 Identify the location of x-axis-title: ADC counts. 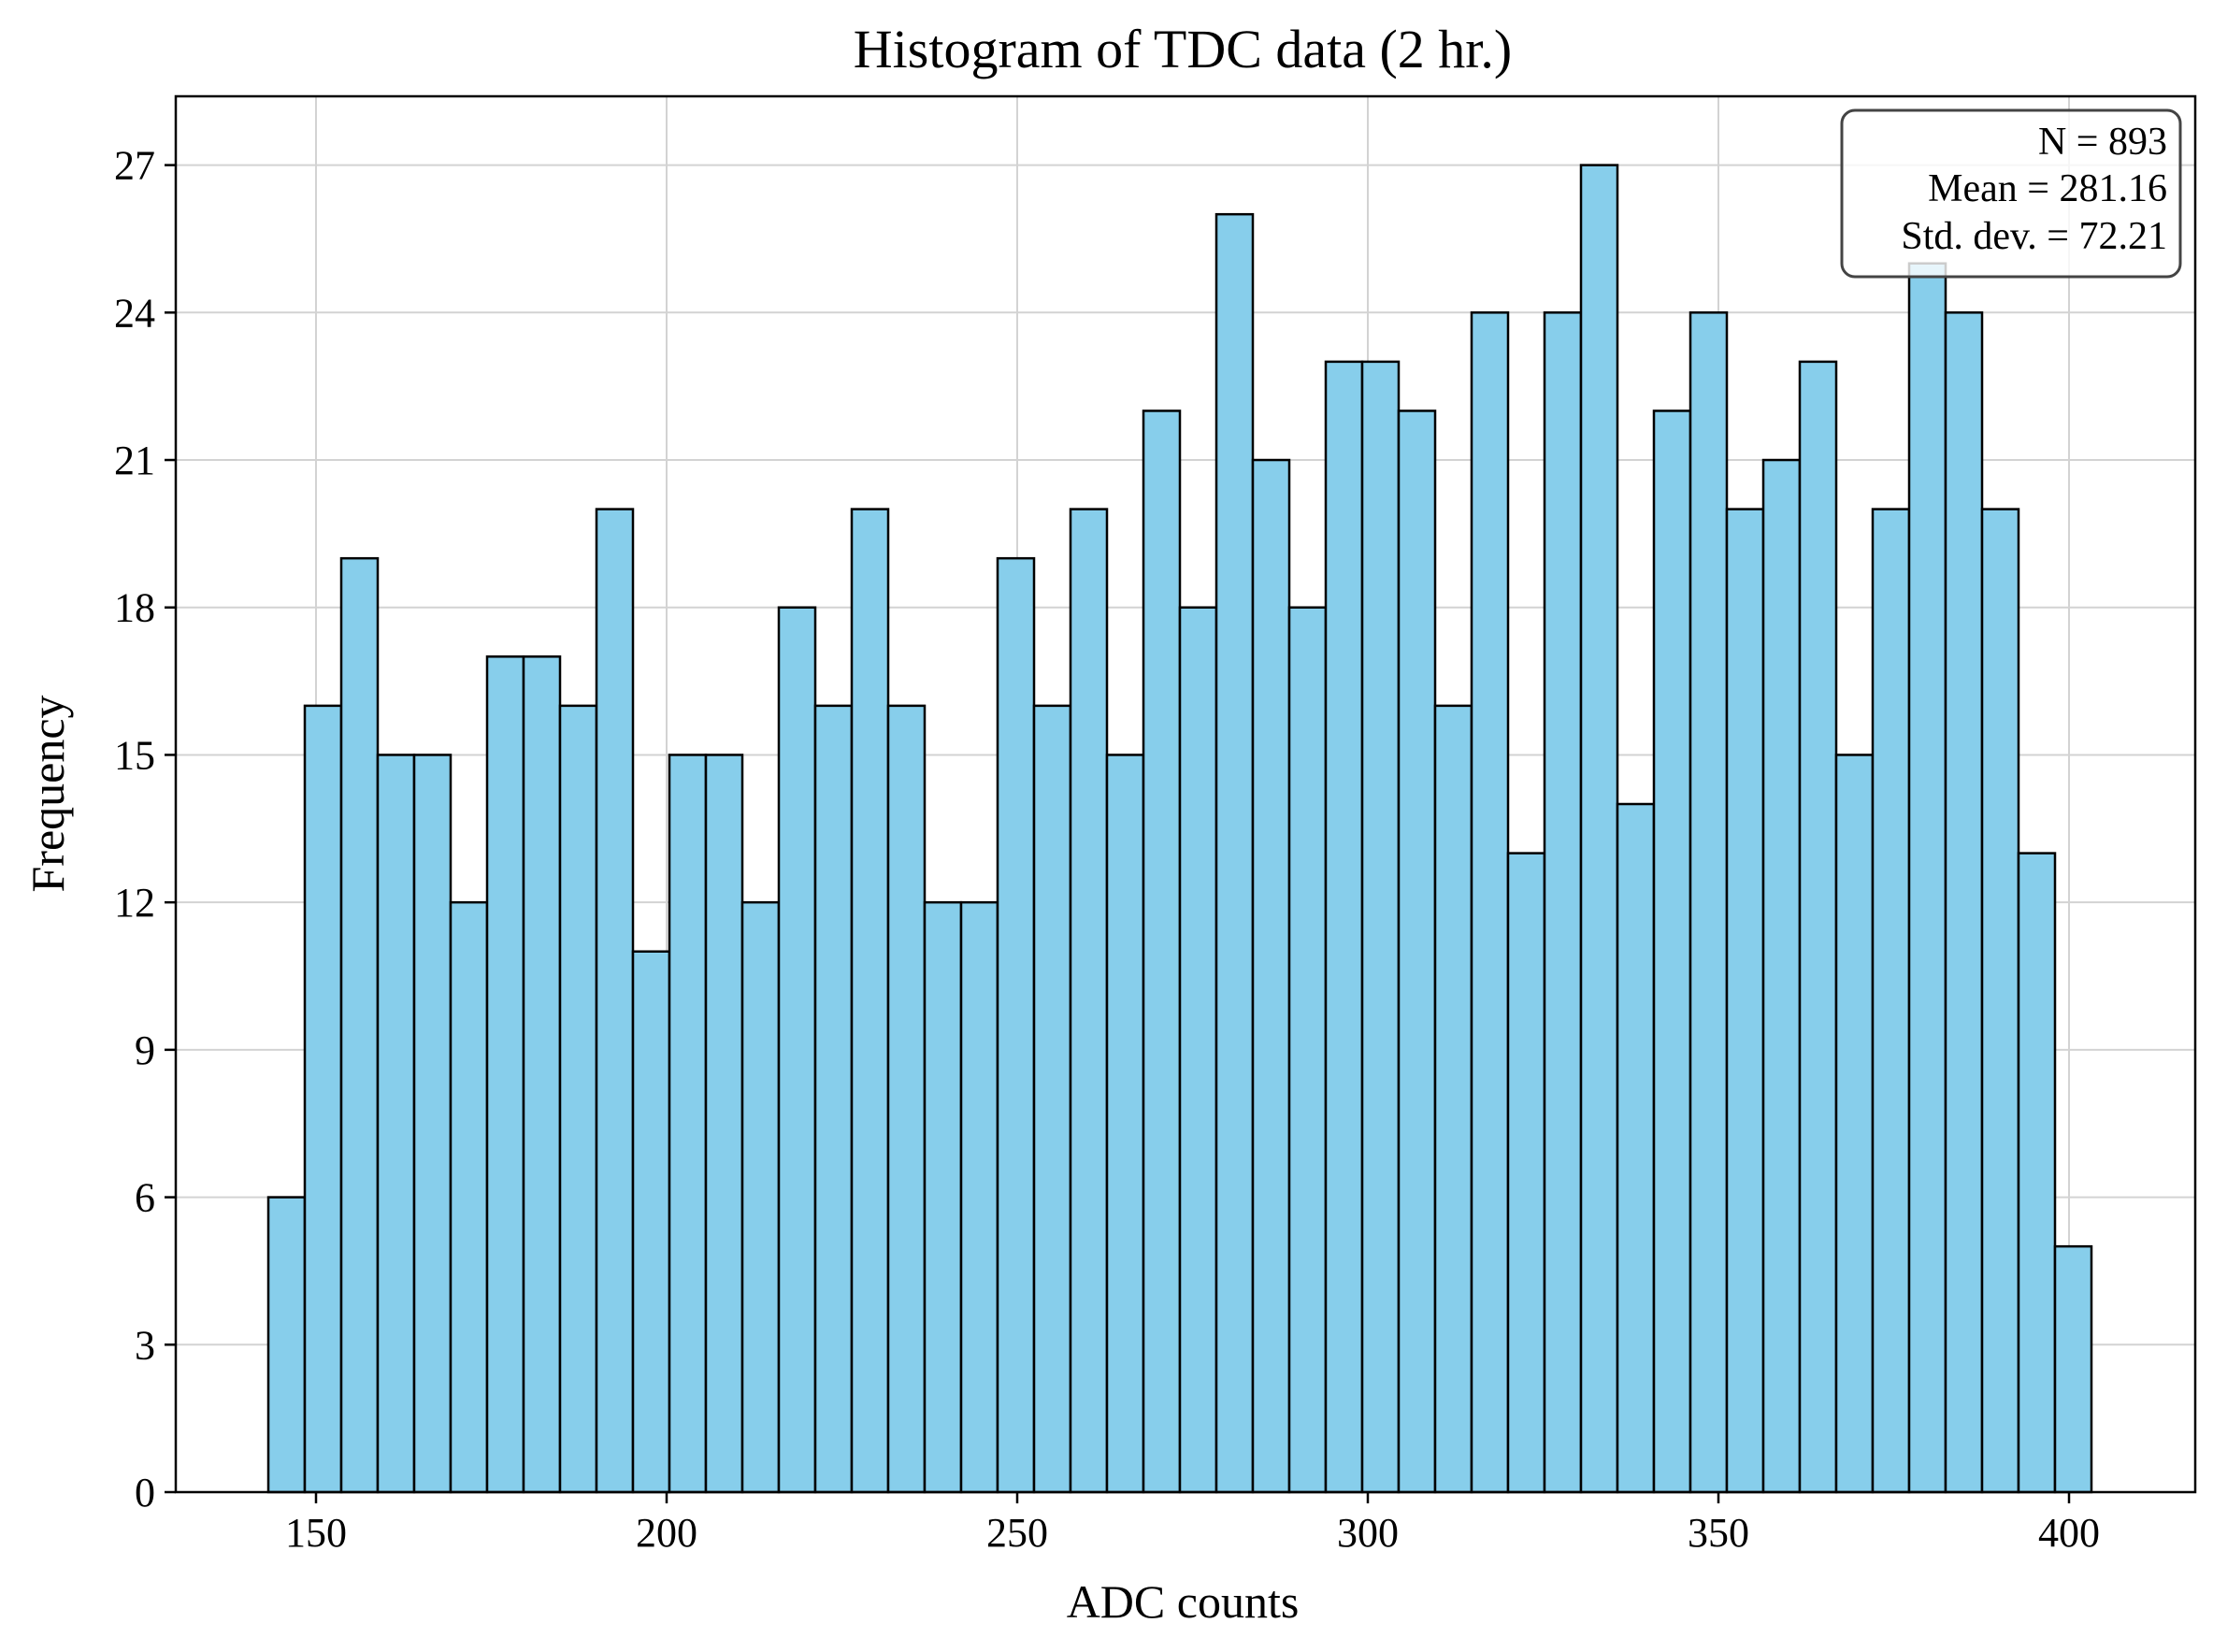
(1183, 1601).